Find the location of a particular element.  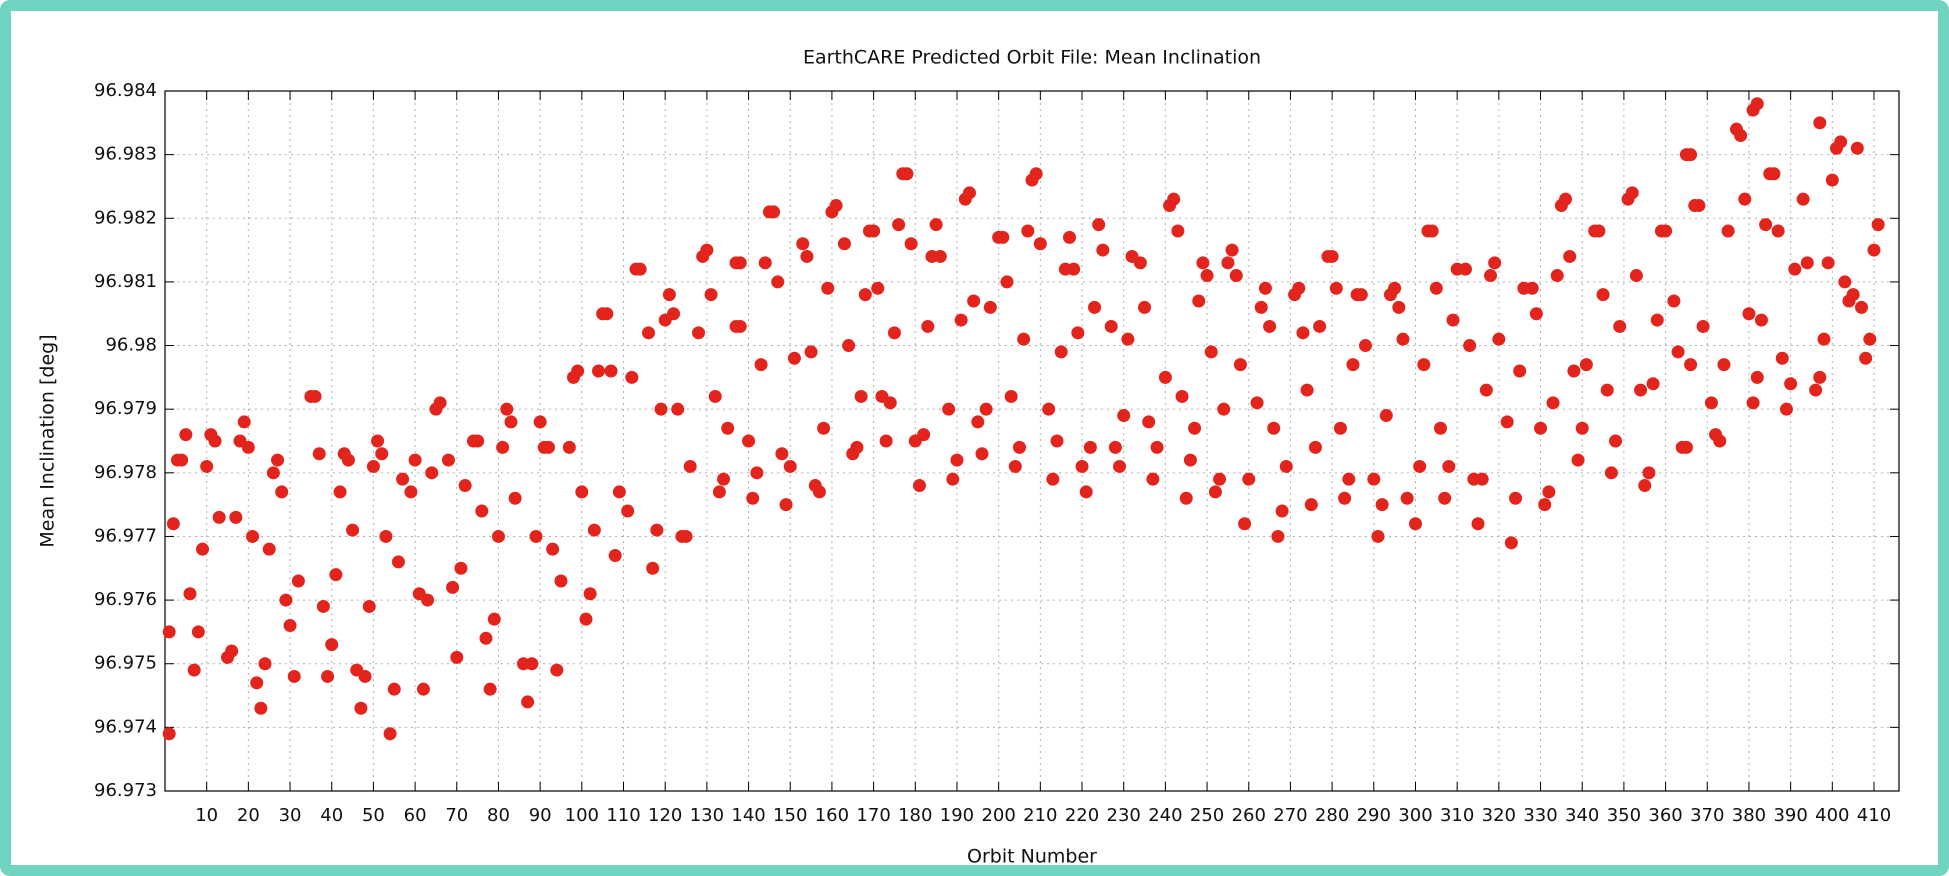

x-tick-label: 100 is located at coordinates (582, 815).